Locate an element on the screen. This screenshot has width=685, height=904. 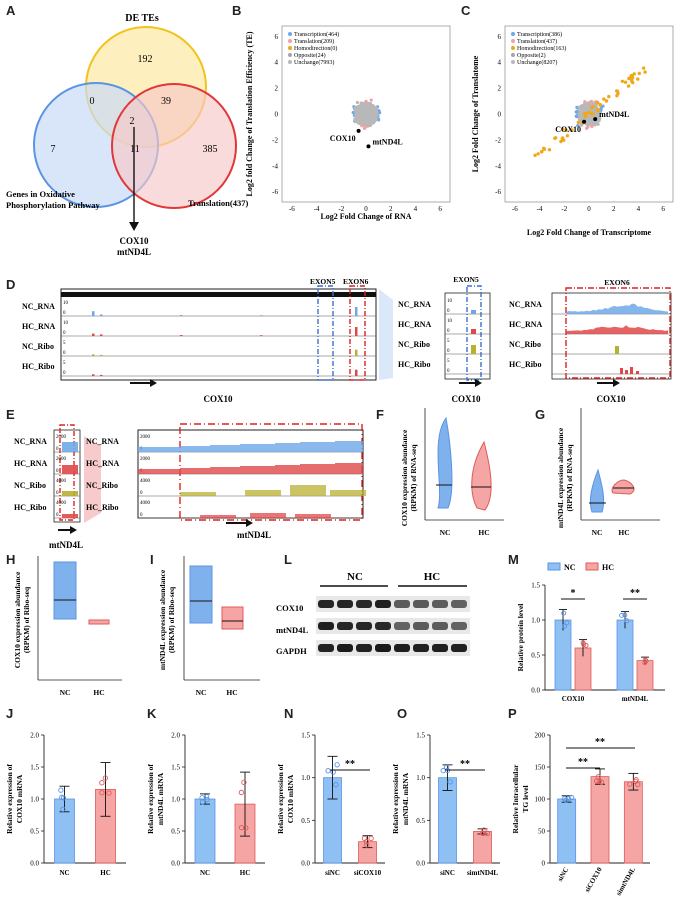
track-d-frame is located at coordinates (218, 334).